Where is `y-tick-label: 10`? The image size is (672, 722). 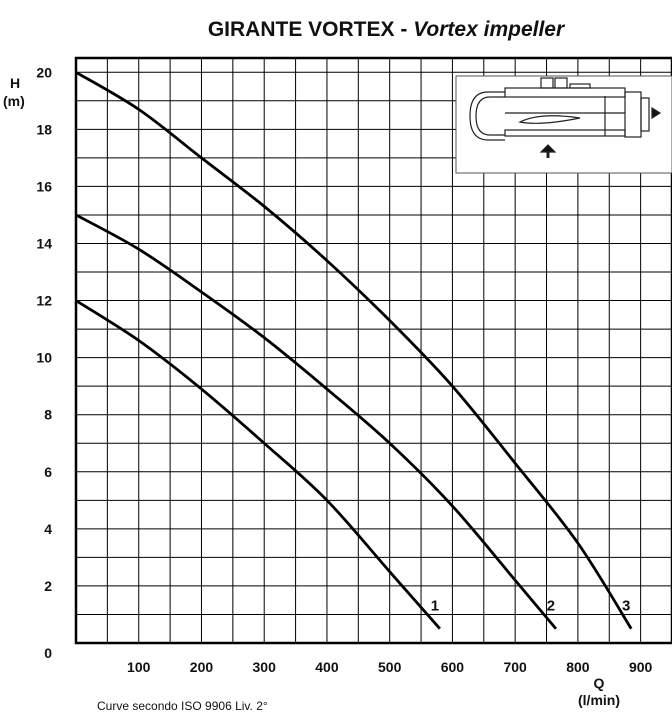 y-tick-label: 10 is located at coordinates (44, 358).